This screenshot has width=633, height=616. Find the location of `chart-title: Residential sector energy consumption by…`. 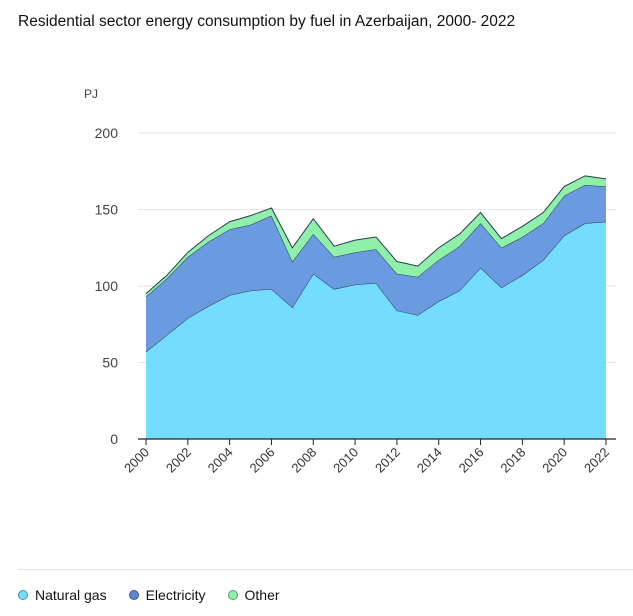

chart-title: Residential sector energy consumption by… is located at coordinates (267, 21).